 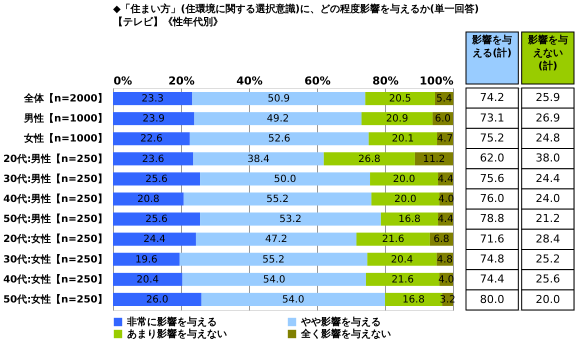 What do you see at coordinates (548, 158) in the screenshot?
I see `text: 38.0` at bounding box center [548, 158].